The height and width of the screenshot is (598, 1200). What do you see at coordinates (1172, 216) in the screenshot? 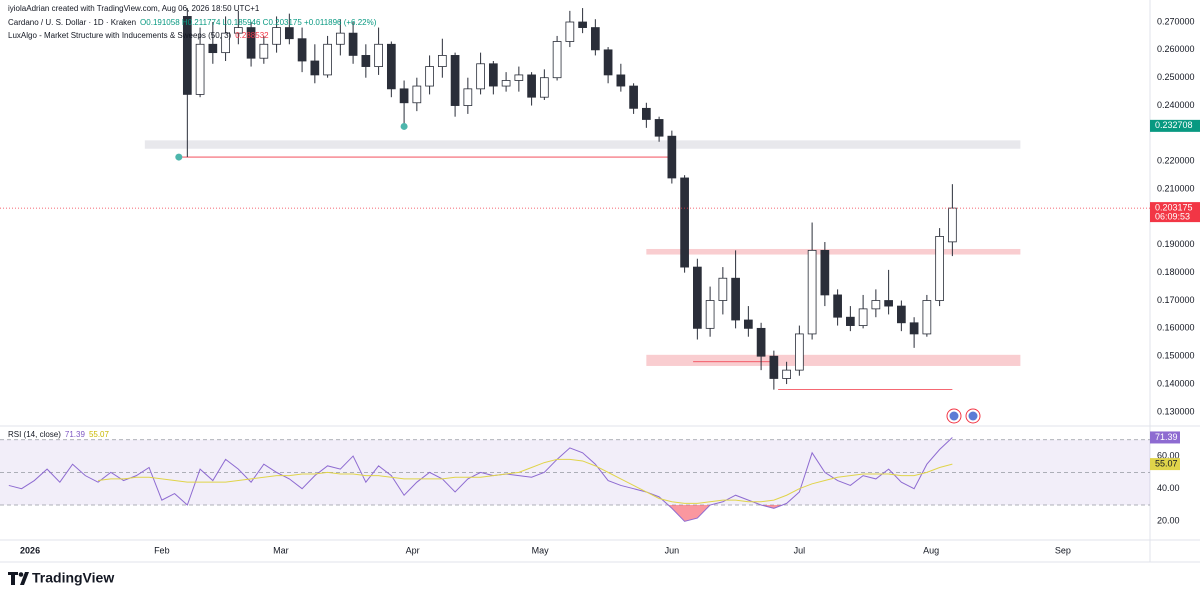
I see `countdown: 06:09:53` at bounding box center [1172, 216].